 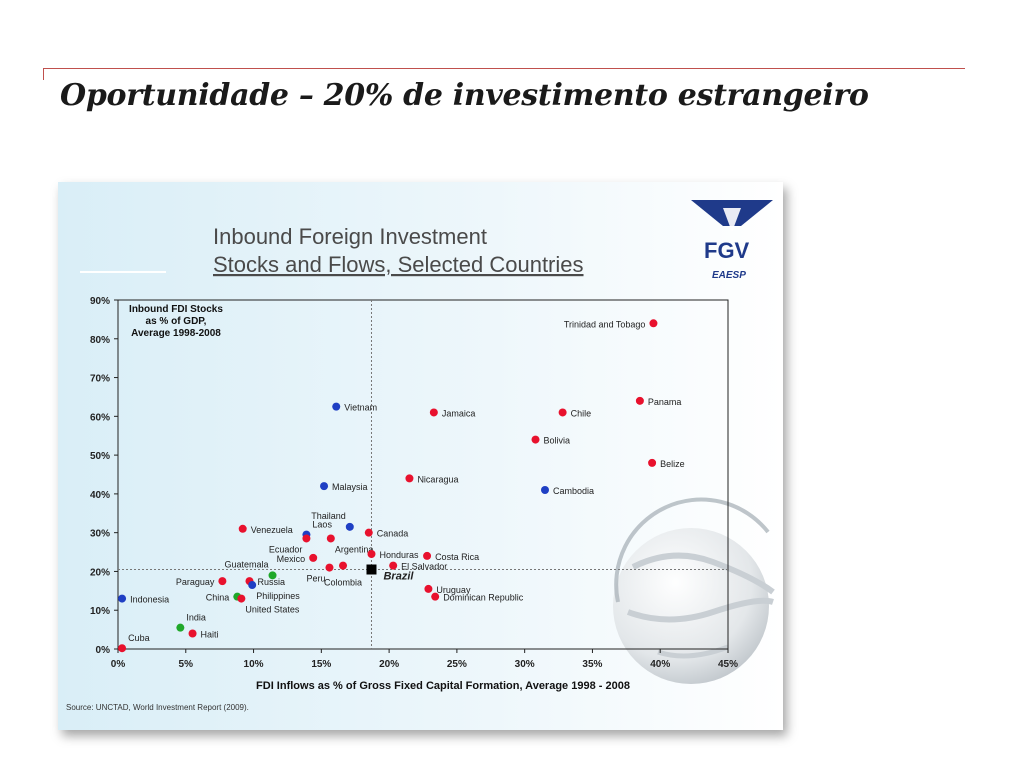 What do you see at coordinates (196, 618) in the screenshot?
I see `data-point-label: India` at bounding box center [196, 618].